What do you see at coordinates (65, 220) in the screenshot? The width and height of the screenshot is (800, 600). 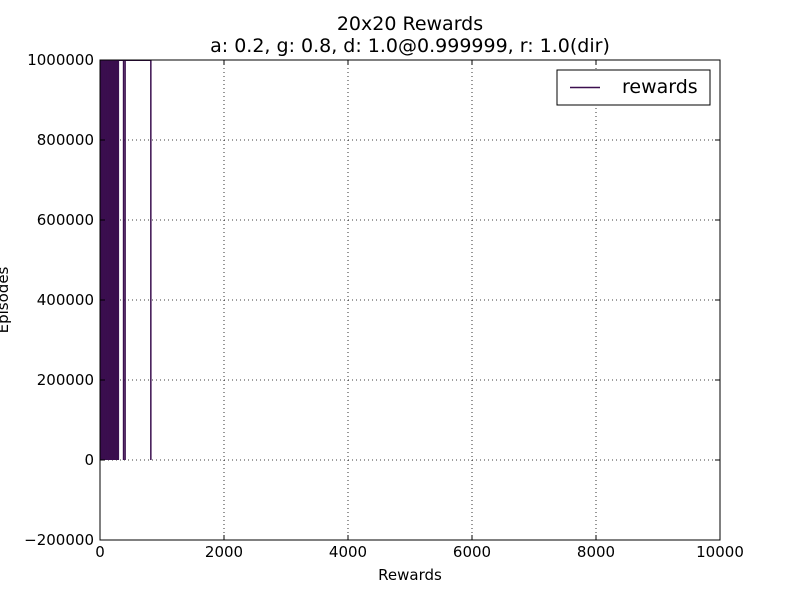 I see `y-tick-label: 600000` at bounding box center [65, 220].